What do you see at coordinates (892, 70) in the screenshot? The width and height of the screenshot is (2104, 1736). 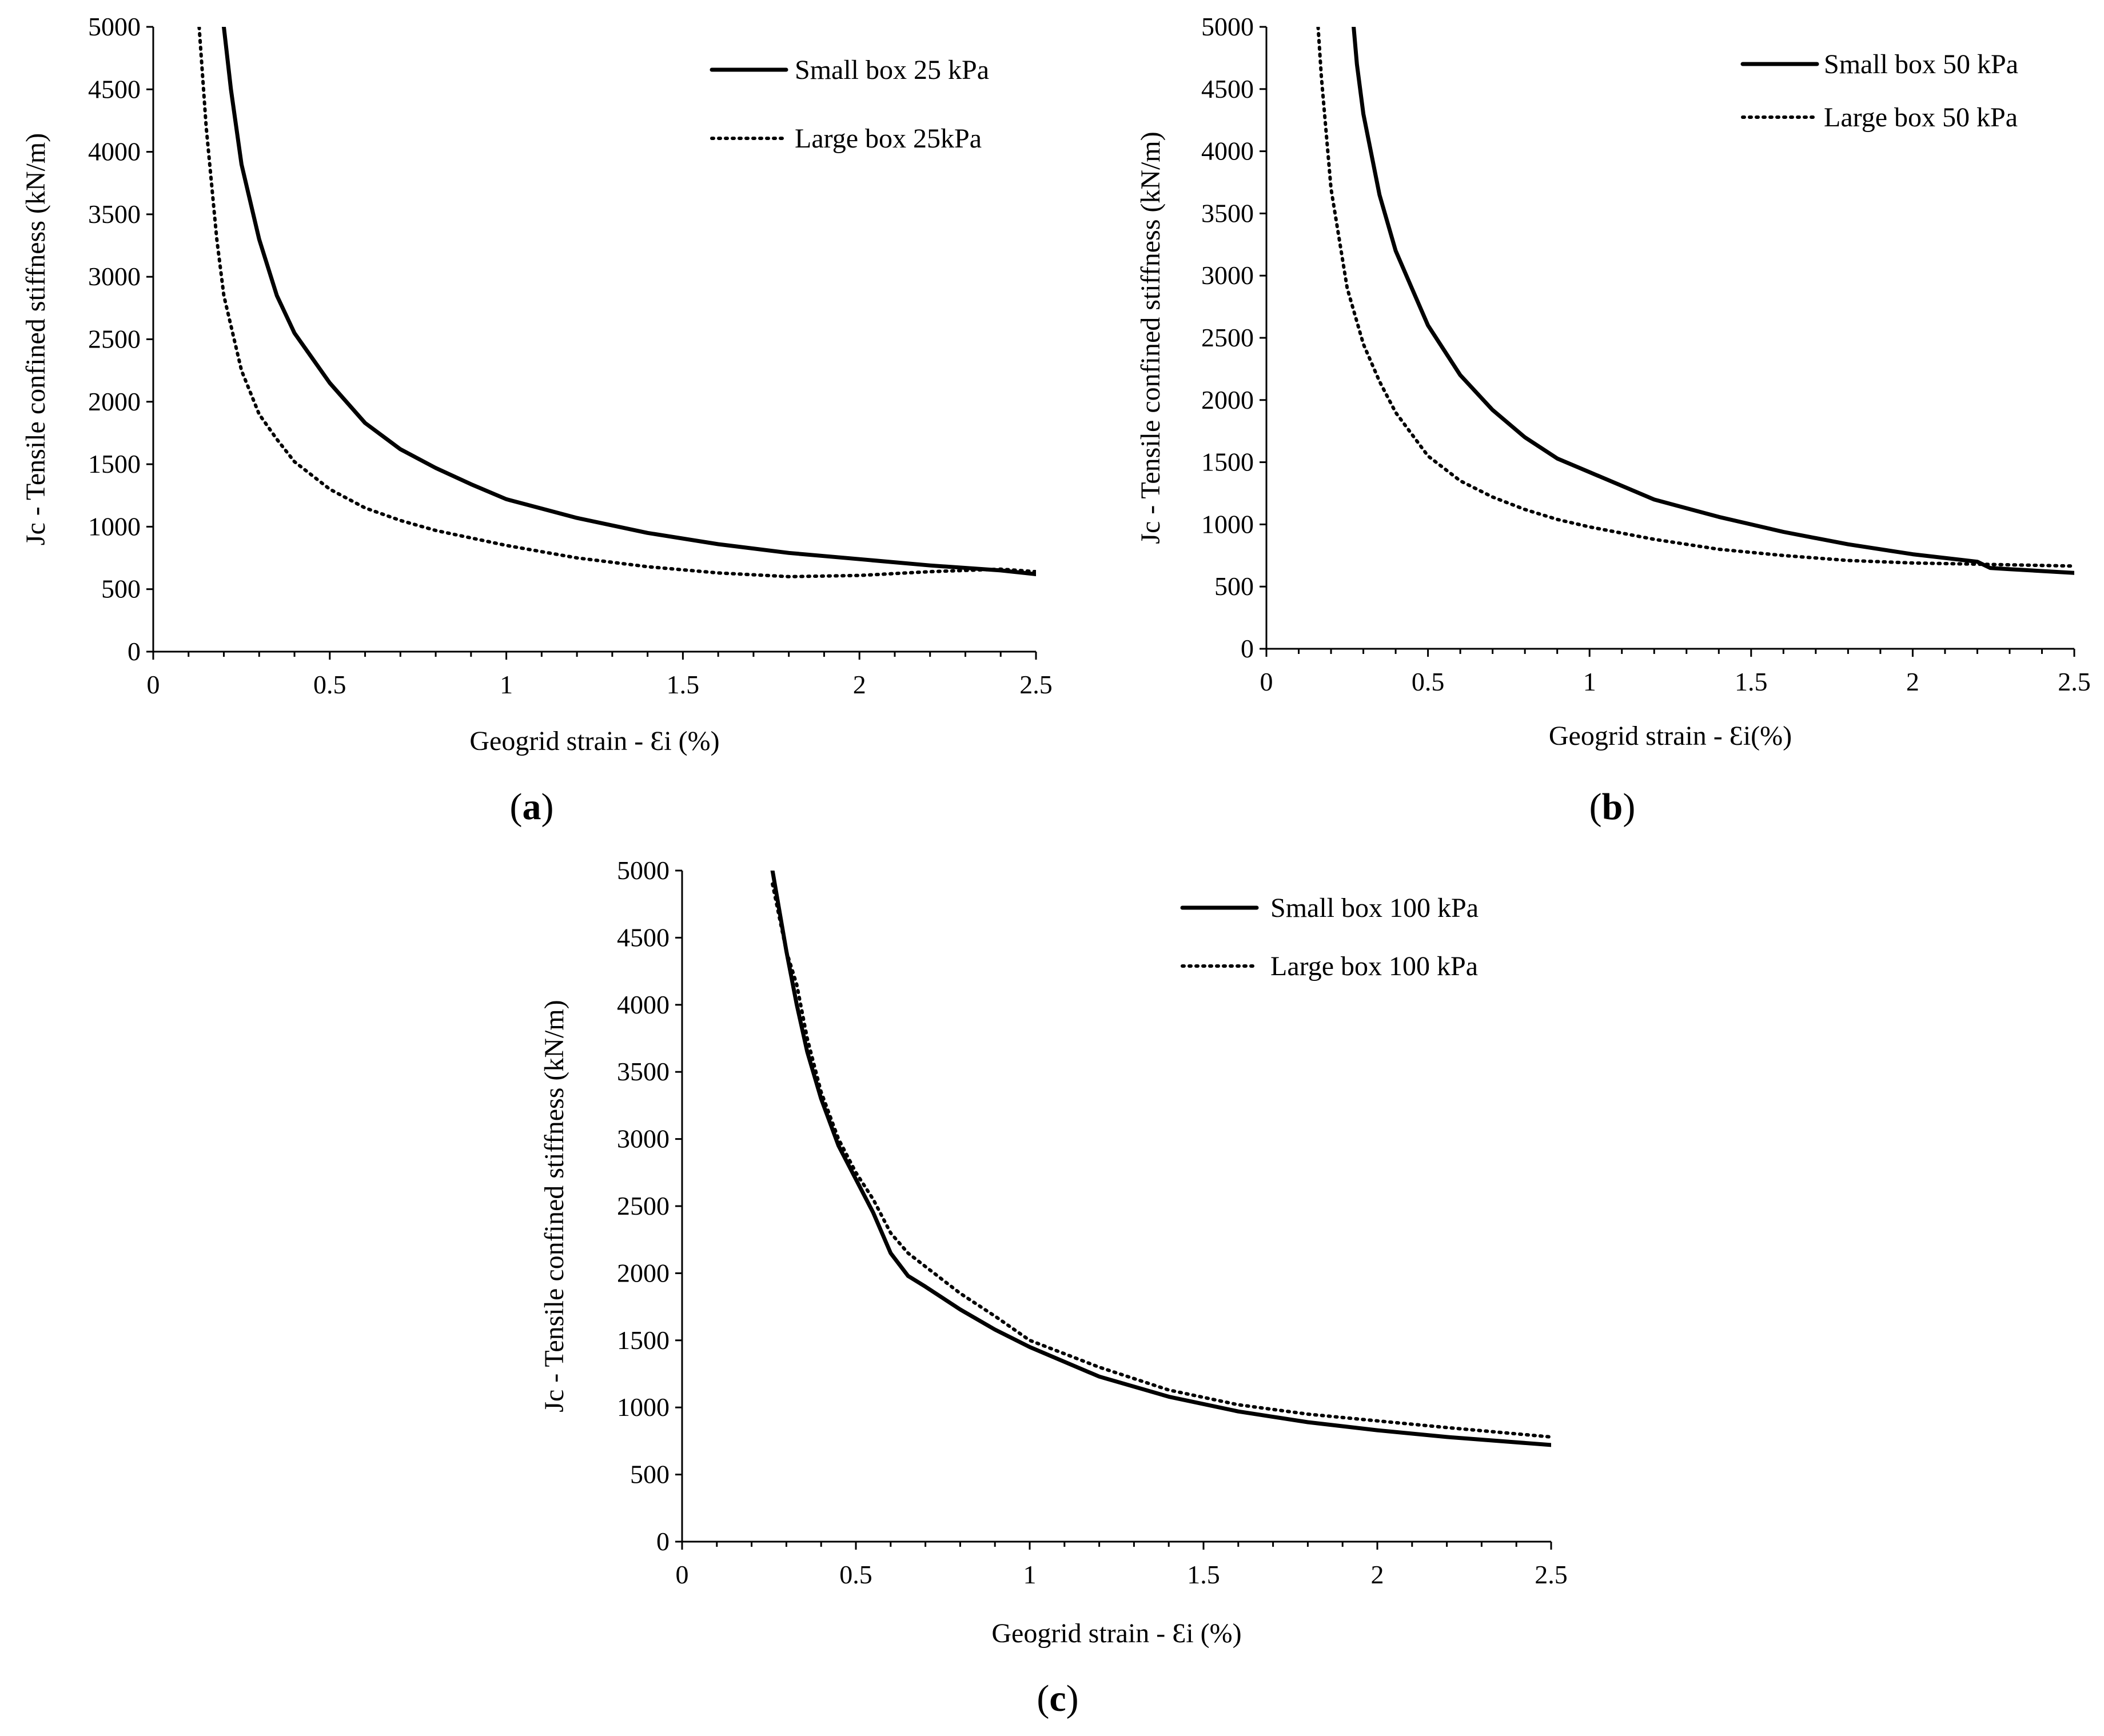 I see `legend-label: Small box 25 kPa` at bounding box center [892, 70].